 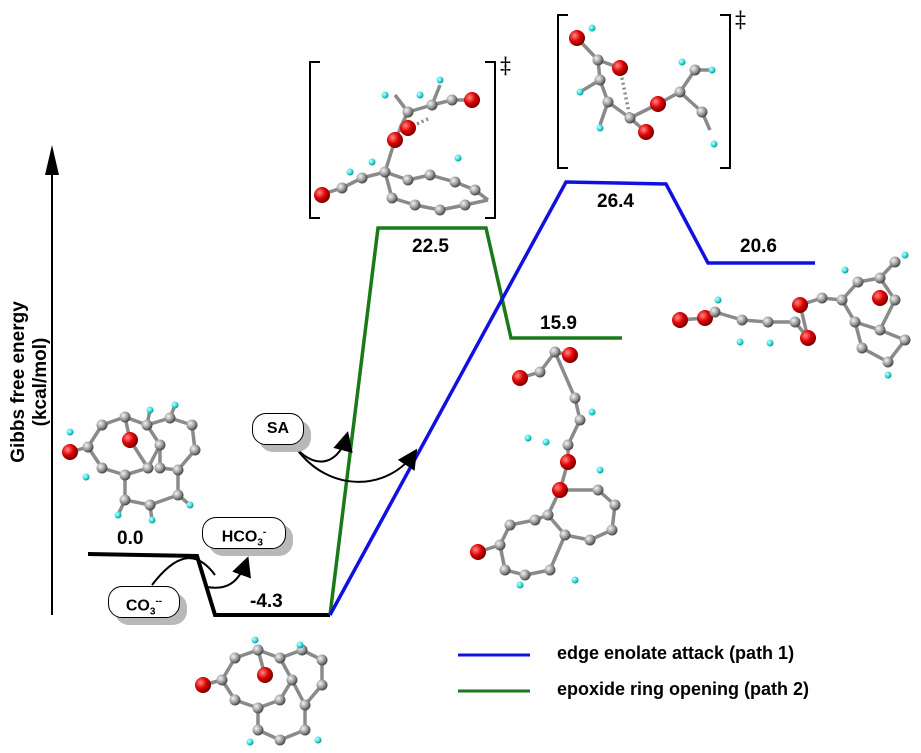 What do you see at coordinates (740, 20) in the screenshot?
I see `ts-marker-path1: ‡` at bounding box center [740, 20].